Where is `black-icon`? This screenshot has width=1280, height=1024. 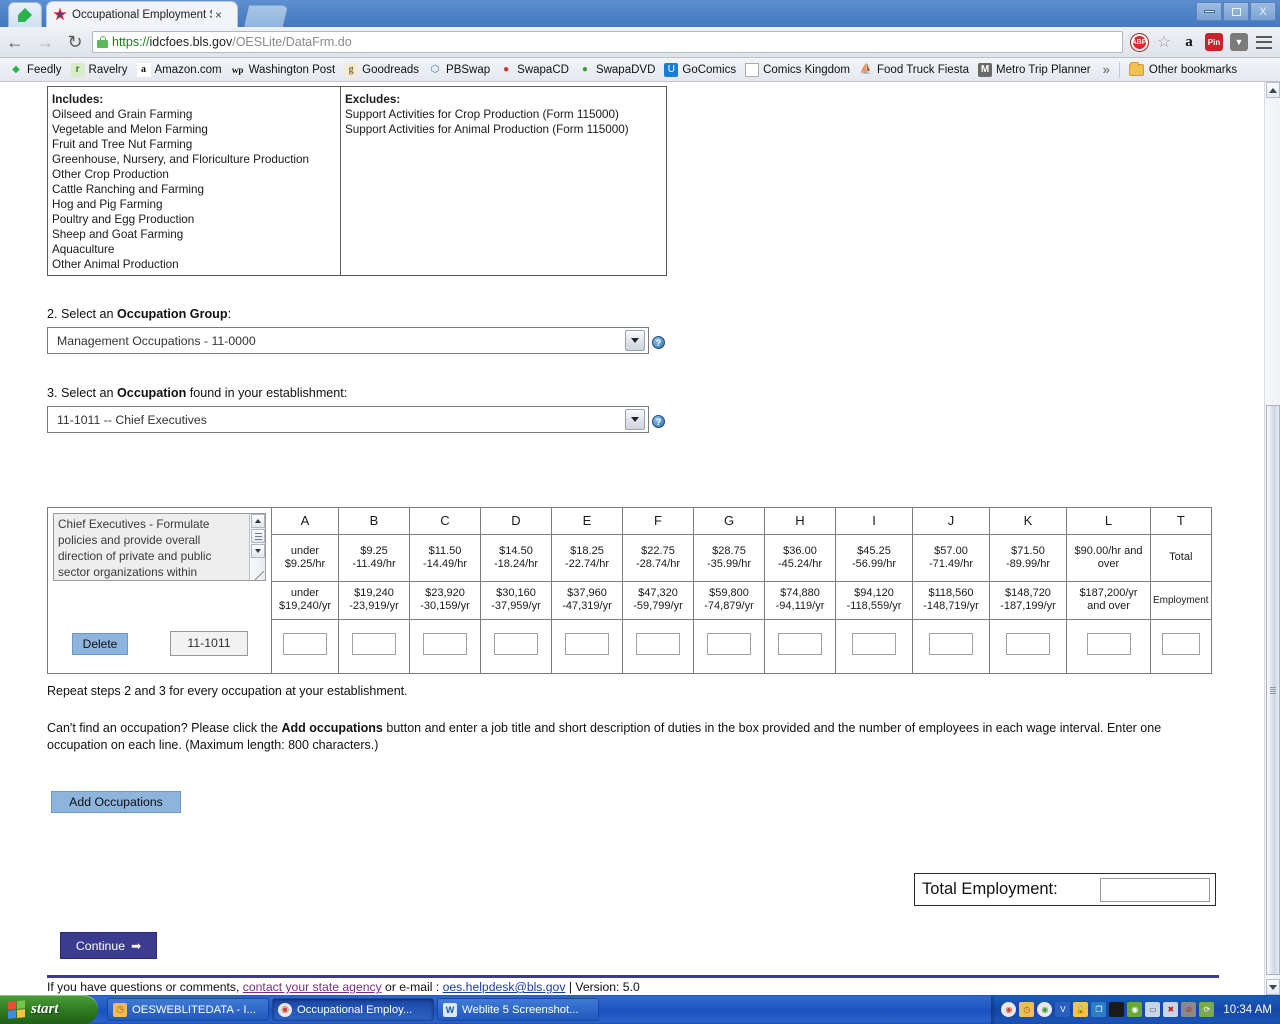 black-icon is located at coordinates (1117, 1009).